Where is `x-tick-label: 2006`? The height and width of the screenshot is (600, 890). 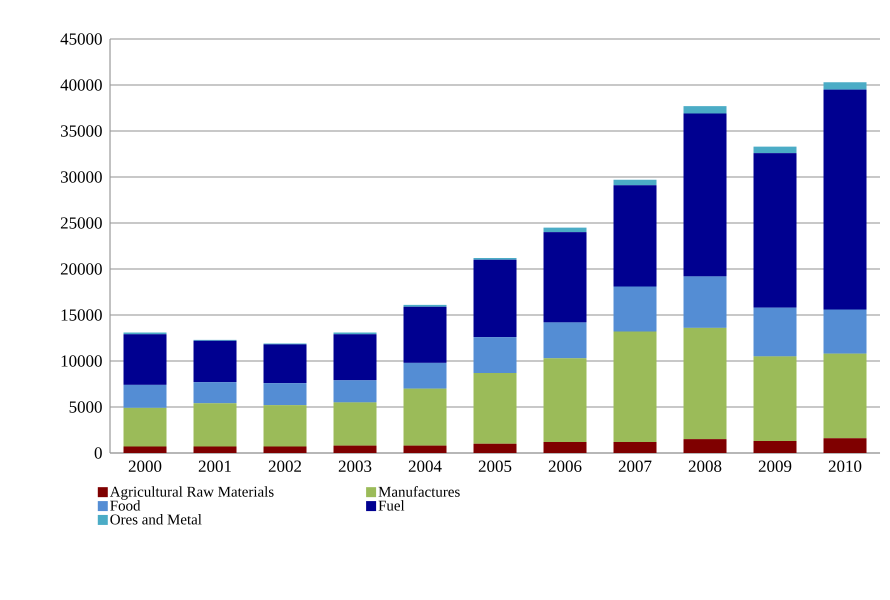 x-tick-label: 2006 is located at coordinates (565, 466).